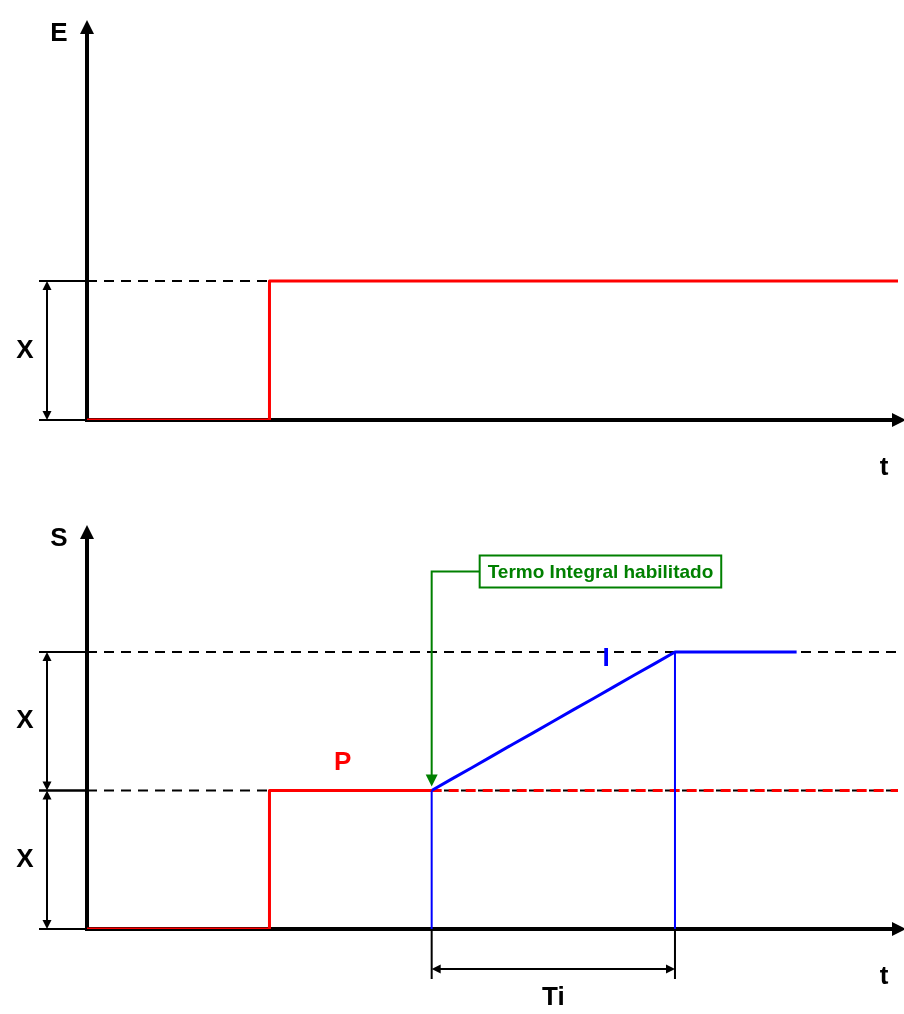 Image resolution: width=904 pixels, height=1014 pixels. What do you see at coordinates (59, 32) in the screenshot?
I see `y-axis-title: E` at bounding box center [59, 32].